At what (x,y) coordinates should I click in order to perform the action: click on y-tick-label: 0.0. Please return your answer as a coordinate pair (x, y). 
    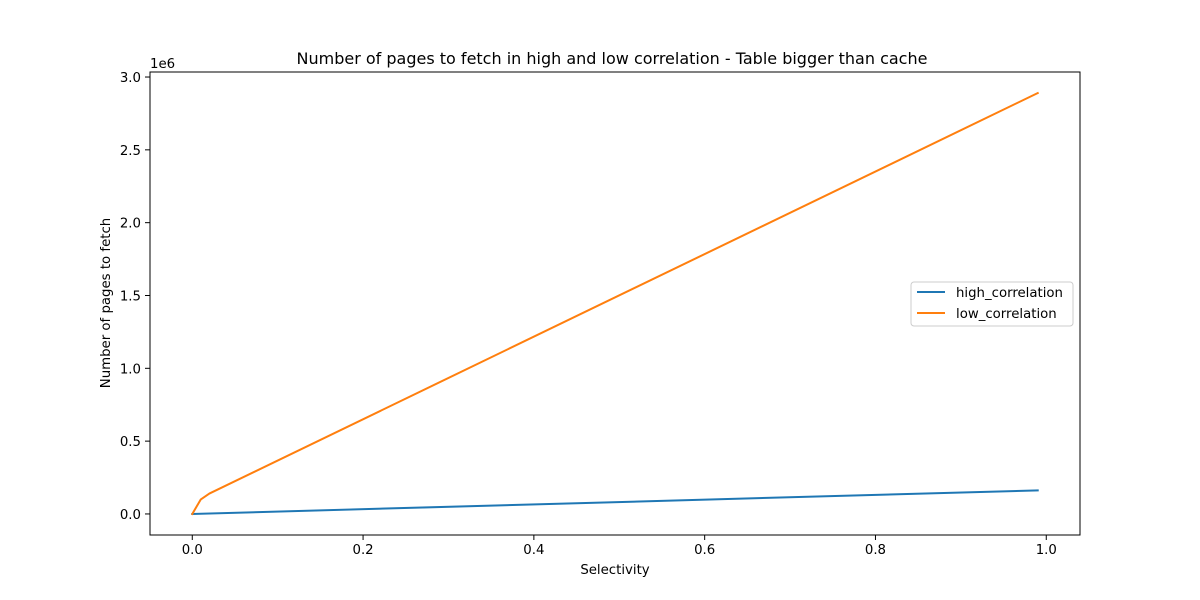
    Looking at the image, I should click on (130, 515).